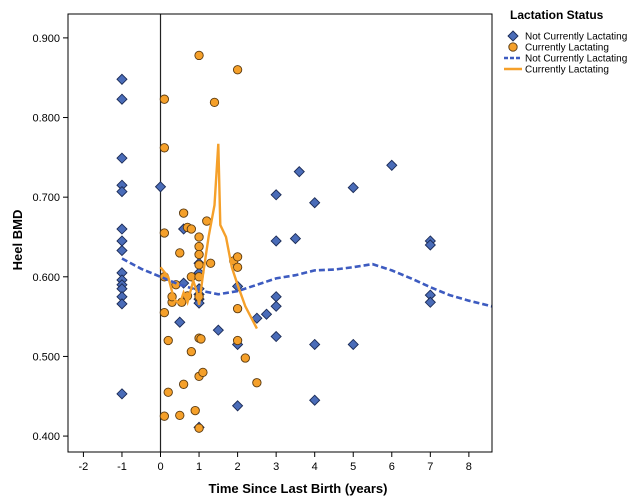 The height and width of the screenshot is (498, 639). I want to click on not-lactating-fit-line, so click(306, 282).